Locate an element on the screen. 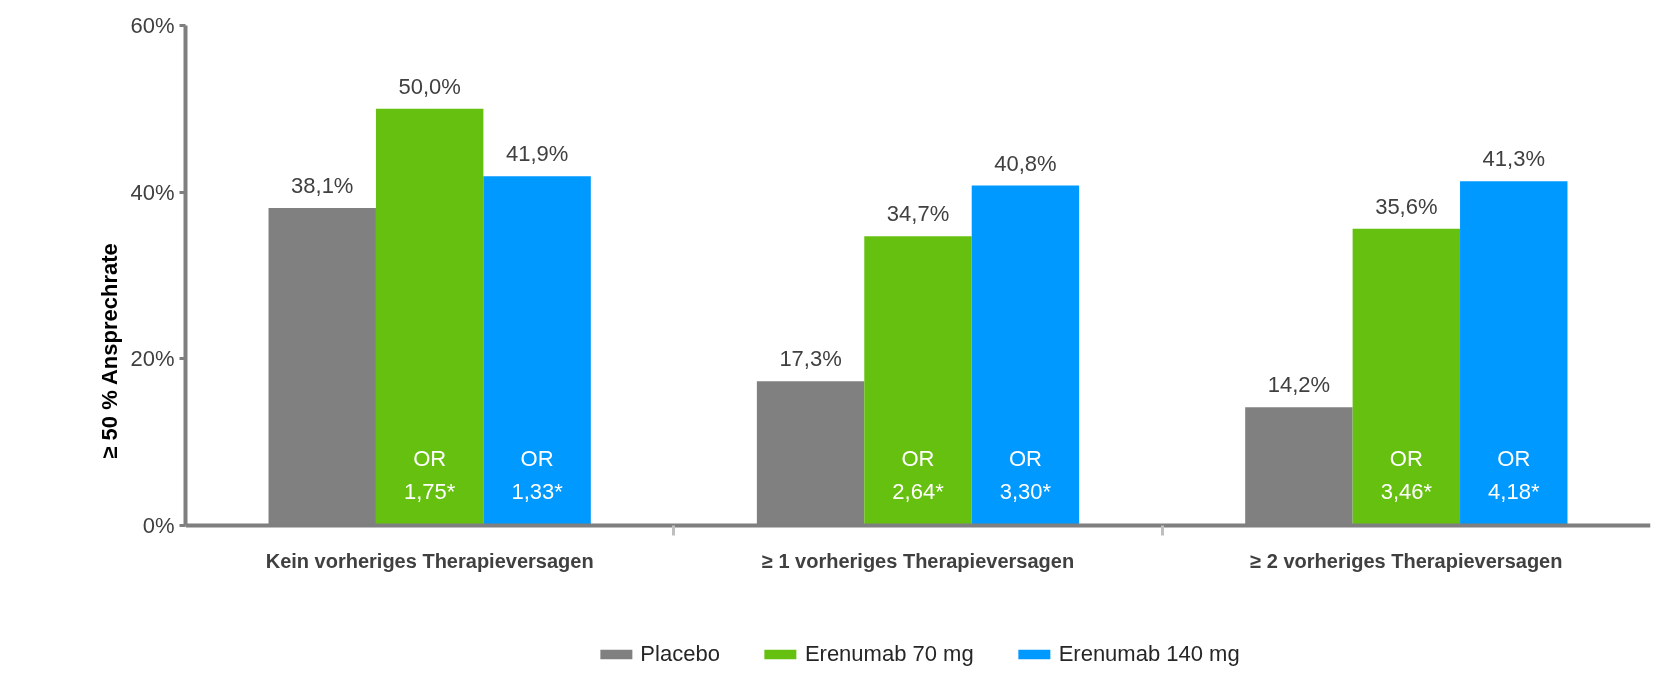 This screenshot has height=692, width=1662. annotation: OR 1,75* is located at coordinates (429, 475).